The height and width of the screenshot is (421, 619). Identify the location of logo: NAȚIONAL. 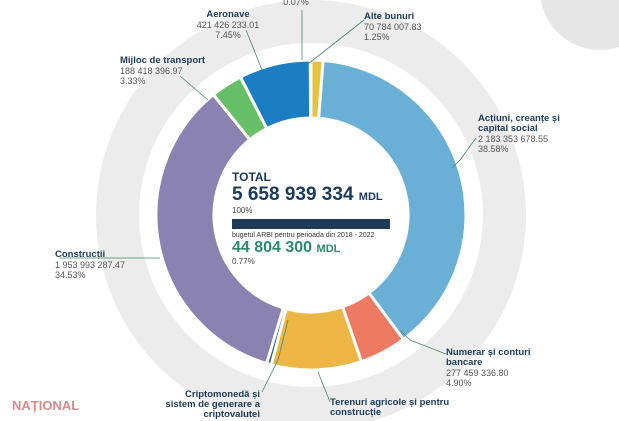
(46, 405).